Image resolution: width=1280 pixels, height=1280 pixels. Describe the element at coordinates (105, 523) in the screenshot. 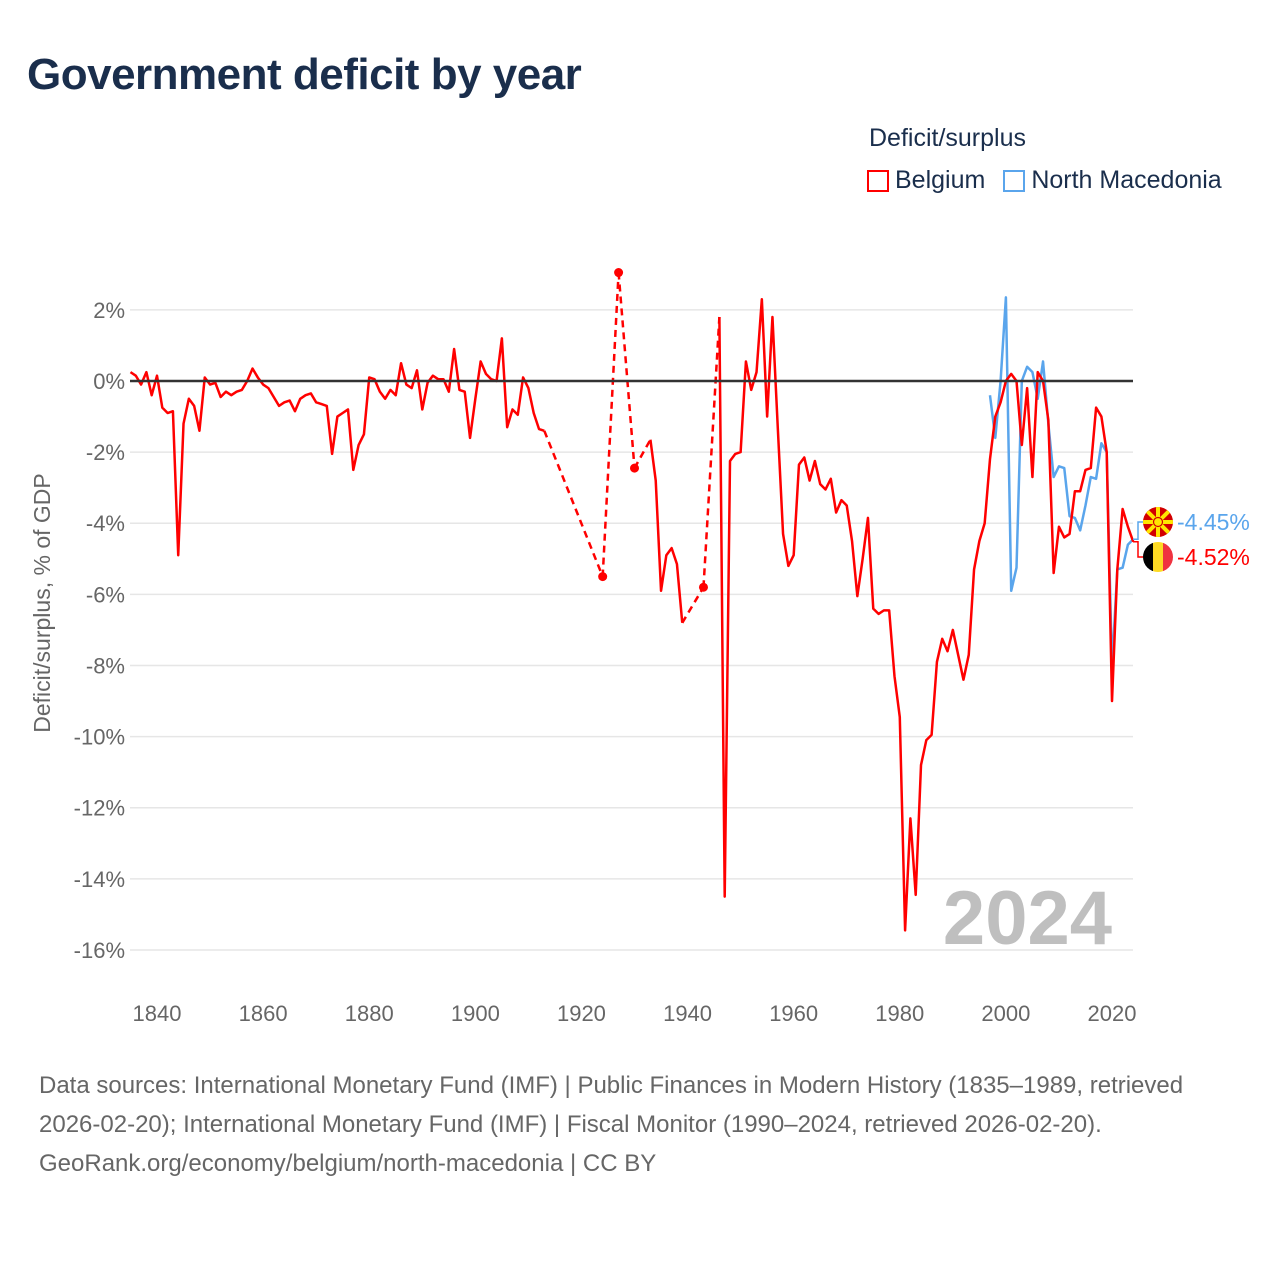

I see `y-tick-label: -4%` at that location.